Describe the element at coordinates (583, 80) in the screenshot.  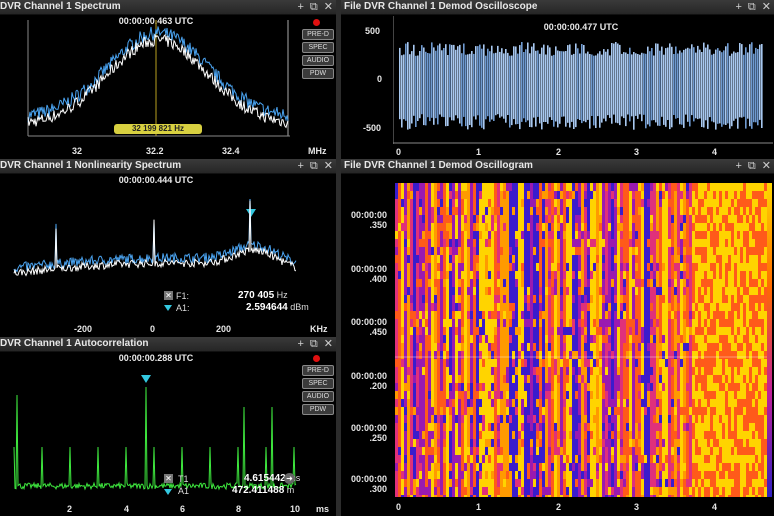
I see `oscilloscope-plot` at that location.